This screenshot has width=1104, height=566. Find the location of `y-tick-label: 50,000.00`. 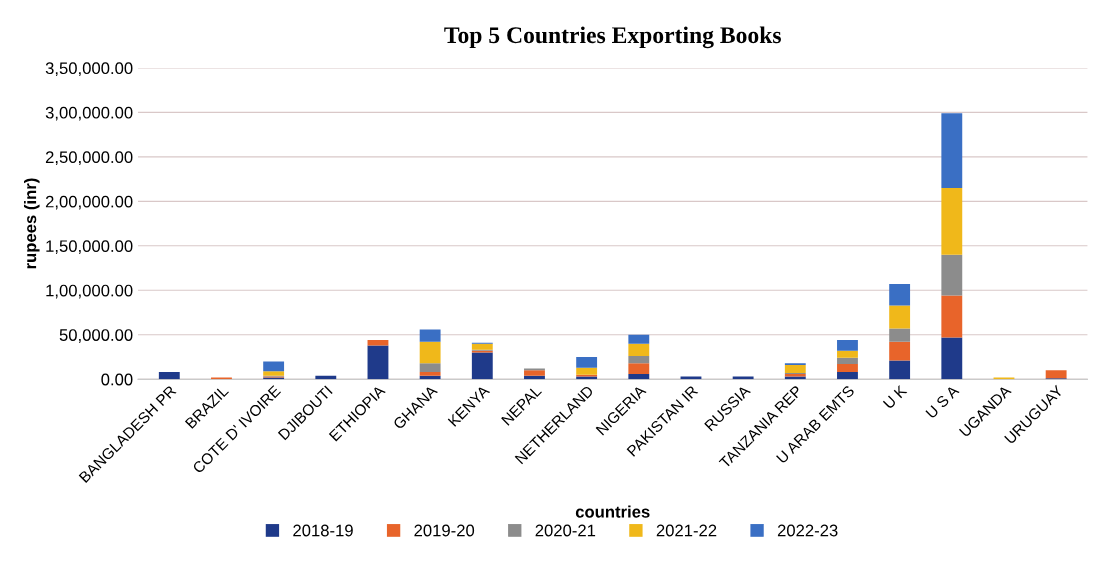

y-tick-label: 50,000.00 is located at coordinates (96, 336).